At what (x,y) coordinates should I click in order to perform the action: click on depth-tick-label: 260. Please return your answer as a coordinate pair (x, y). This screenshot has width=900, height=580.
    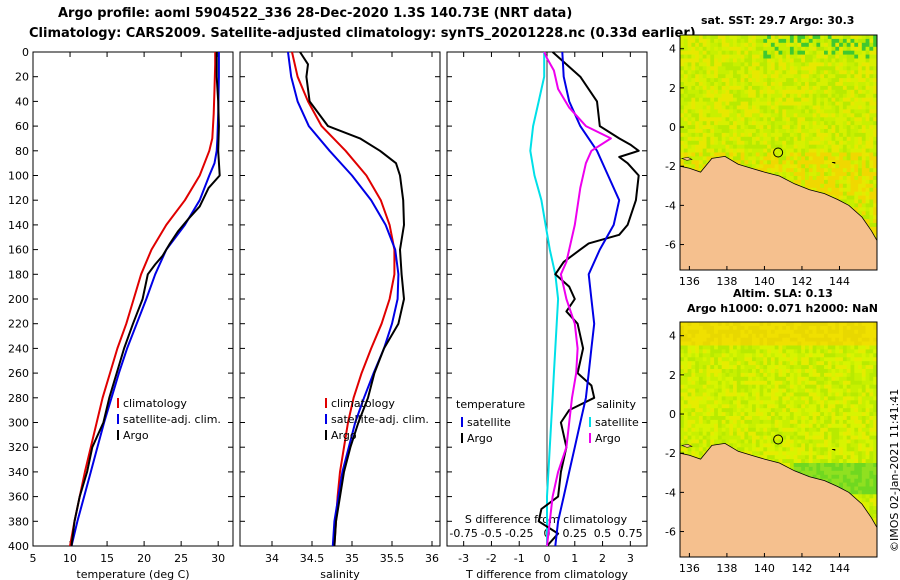
    Looking at the image, I should click on (18, 373).